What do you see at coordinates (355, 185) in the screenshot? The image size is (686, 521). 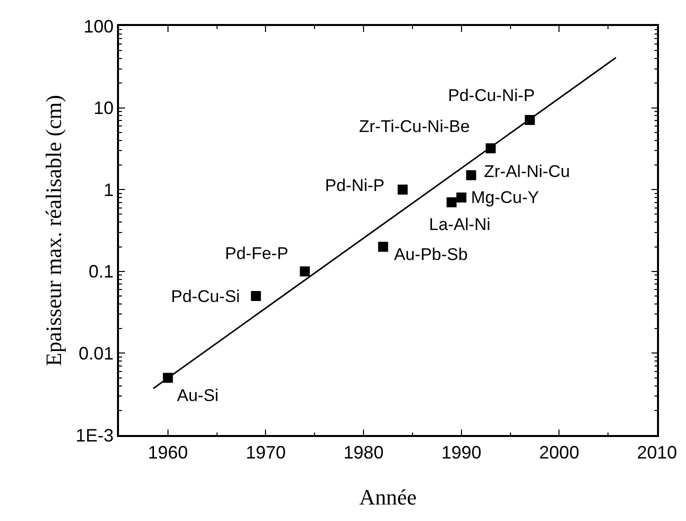 I see `annotation: Pd-Ni-P` at bounding box center [355, 185].